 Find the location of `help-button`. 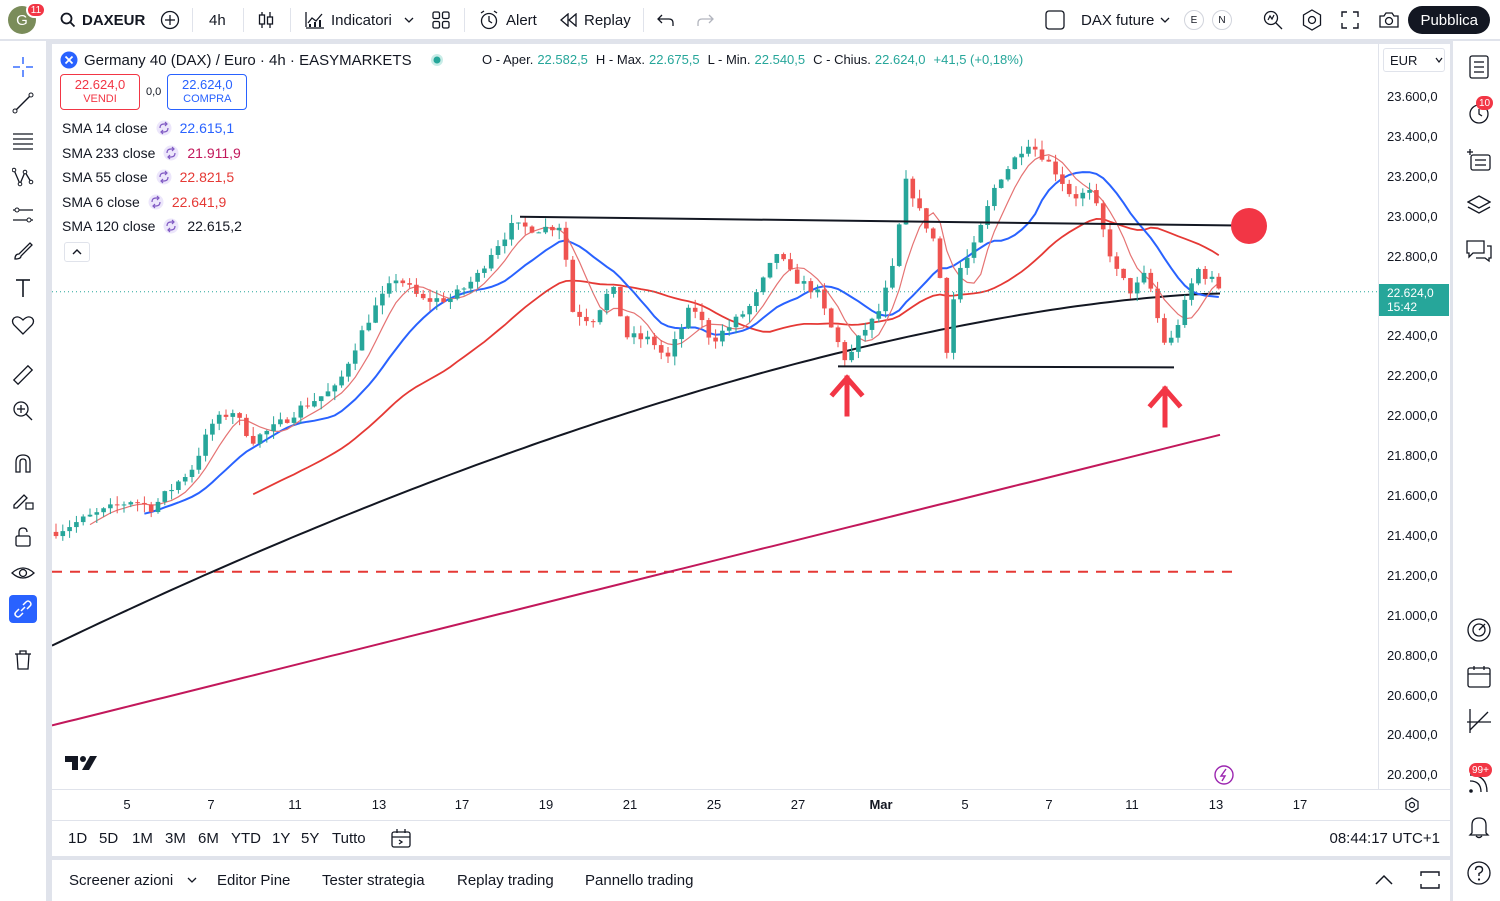

help-button is located at coordinates (1479, 873).